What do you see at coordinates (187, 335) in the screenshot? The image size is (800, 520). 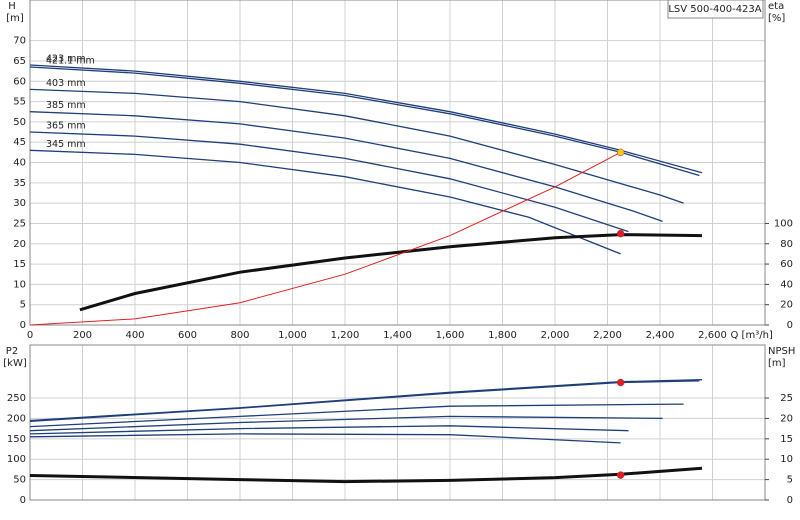 I see `x-tick-label: 600` at bounding box center [187, 335].